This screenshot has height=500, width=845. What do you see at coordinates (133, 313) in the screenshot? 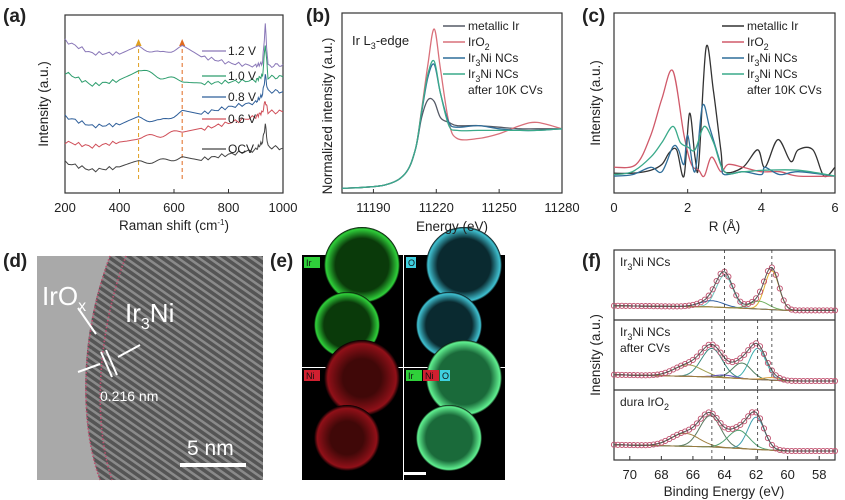
I see `core-label-main: Ir` at bounding box center [133, 313].